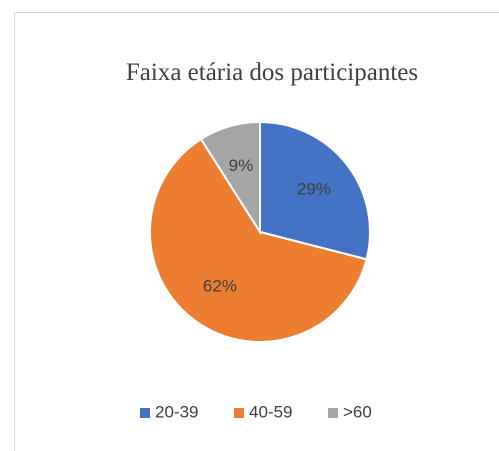  I want to click on data-label: 29%, so click(314, 189).